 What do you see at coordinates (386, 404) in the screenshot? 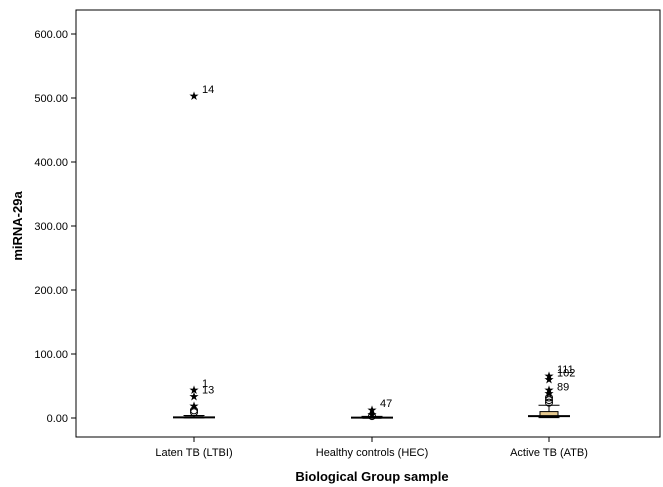
I see `outlier-label: 47` at bounding box center [386, 404].